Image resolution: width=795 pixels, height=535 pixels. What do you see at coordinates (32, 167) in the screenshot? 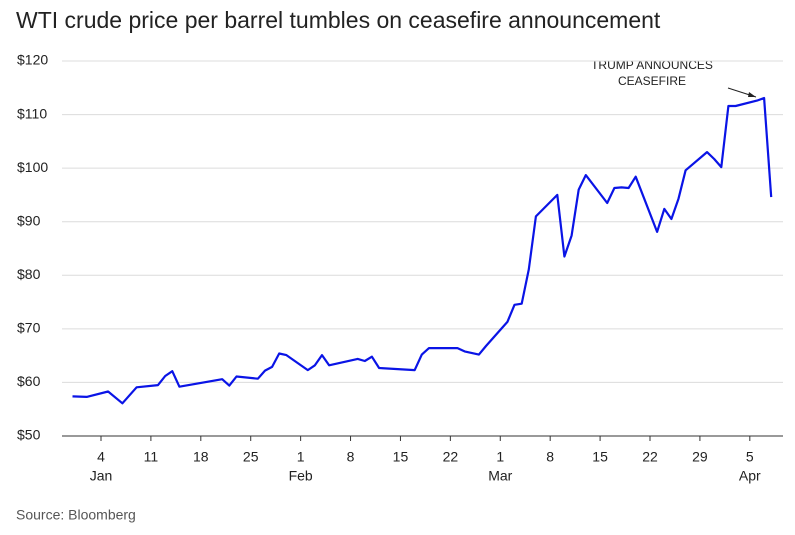
I see `y-tick-label: $100` at bounding box center [32, 167].